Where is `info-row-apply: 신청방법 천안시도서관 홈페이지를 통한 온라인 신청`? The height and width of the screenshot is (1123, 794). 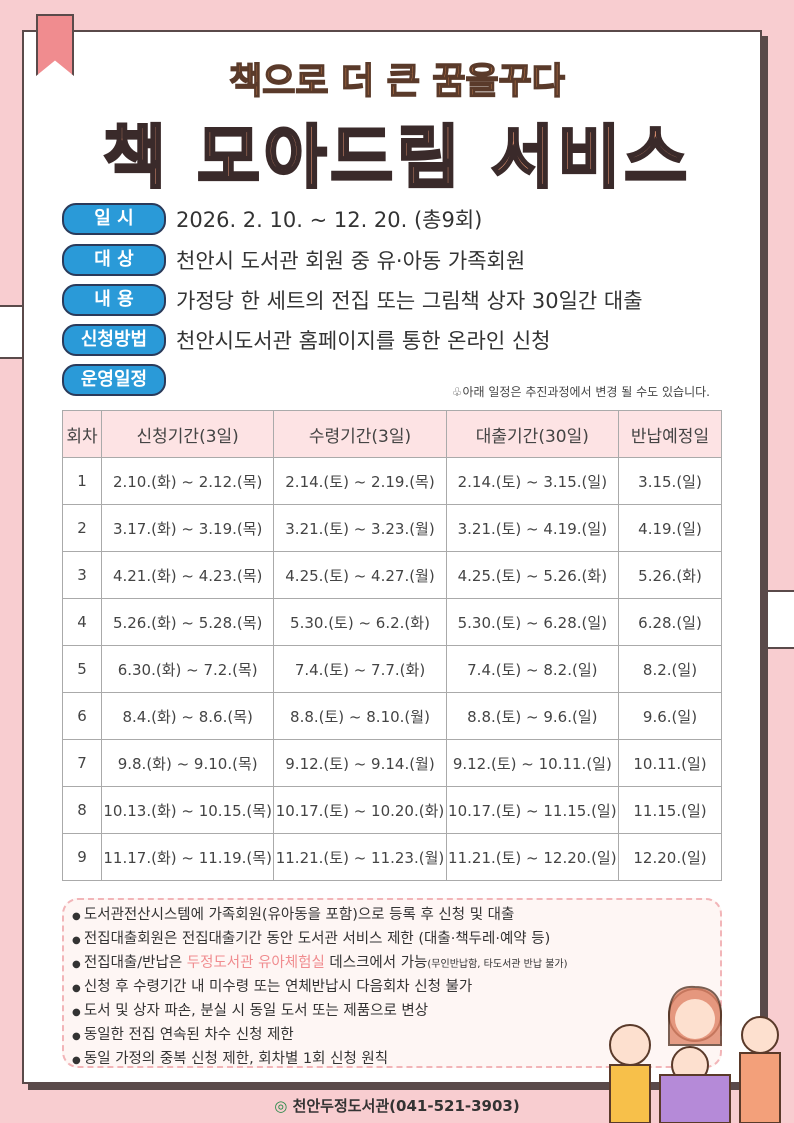
info-row-apply: 신청방법 천안시도서관 홈페이지를 통한 온라인 신청 is located at coordinates (306, 340).